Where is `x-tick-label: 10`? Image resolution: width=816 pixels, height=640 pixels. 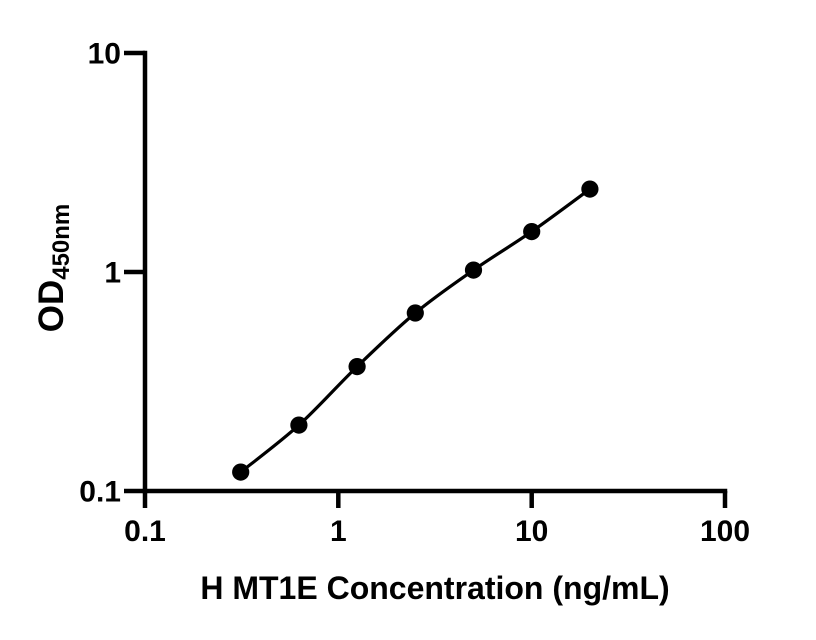 x-tick-label: 10 is located at coordinates (531, 531).